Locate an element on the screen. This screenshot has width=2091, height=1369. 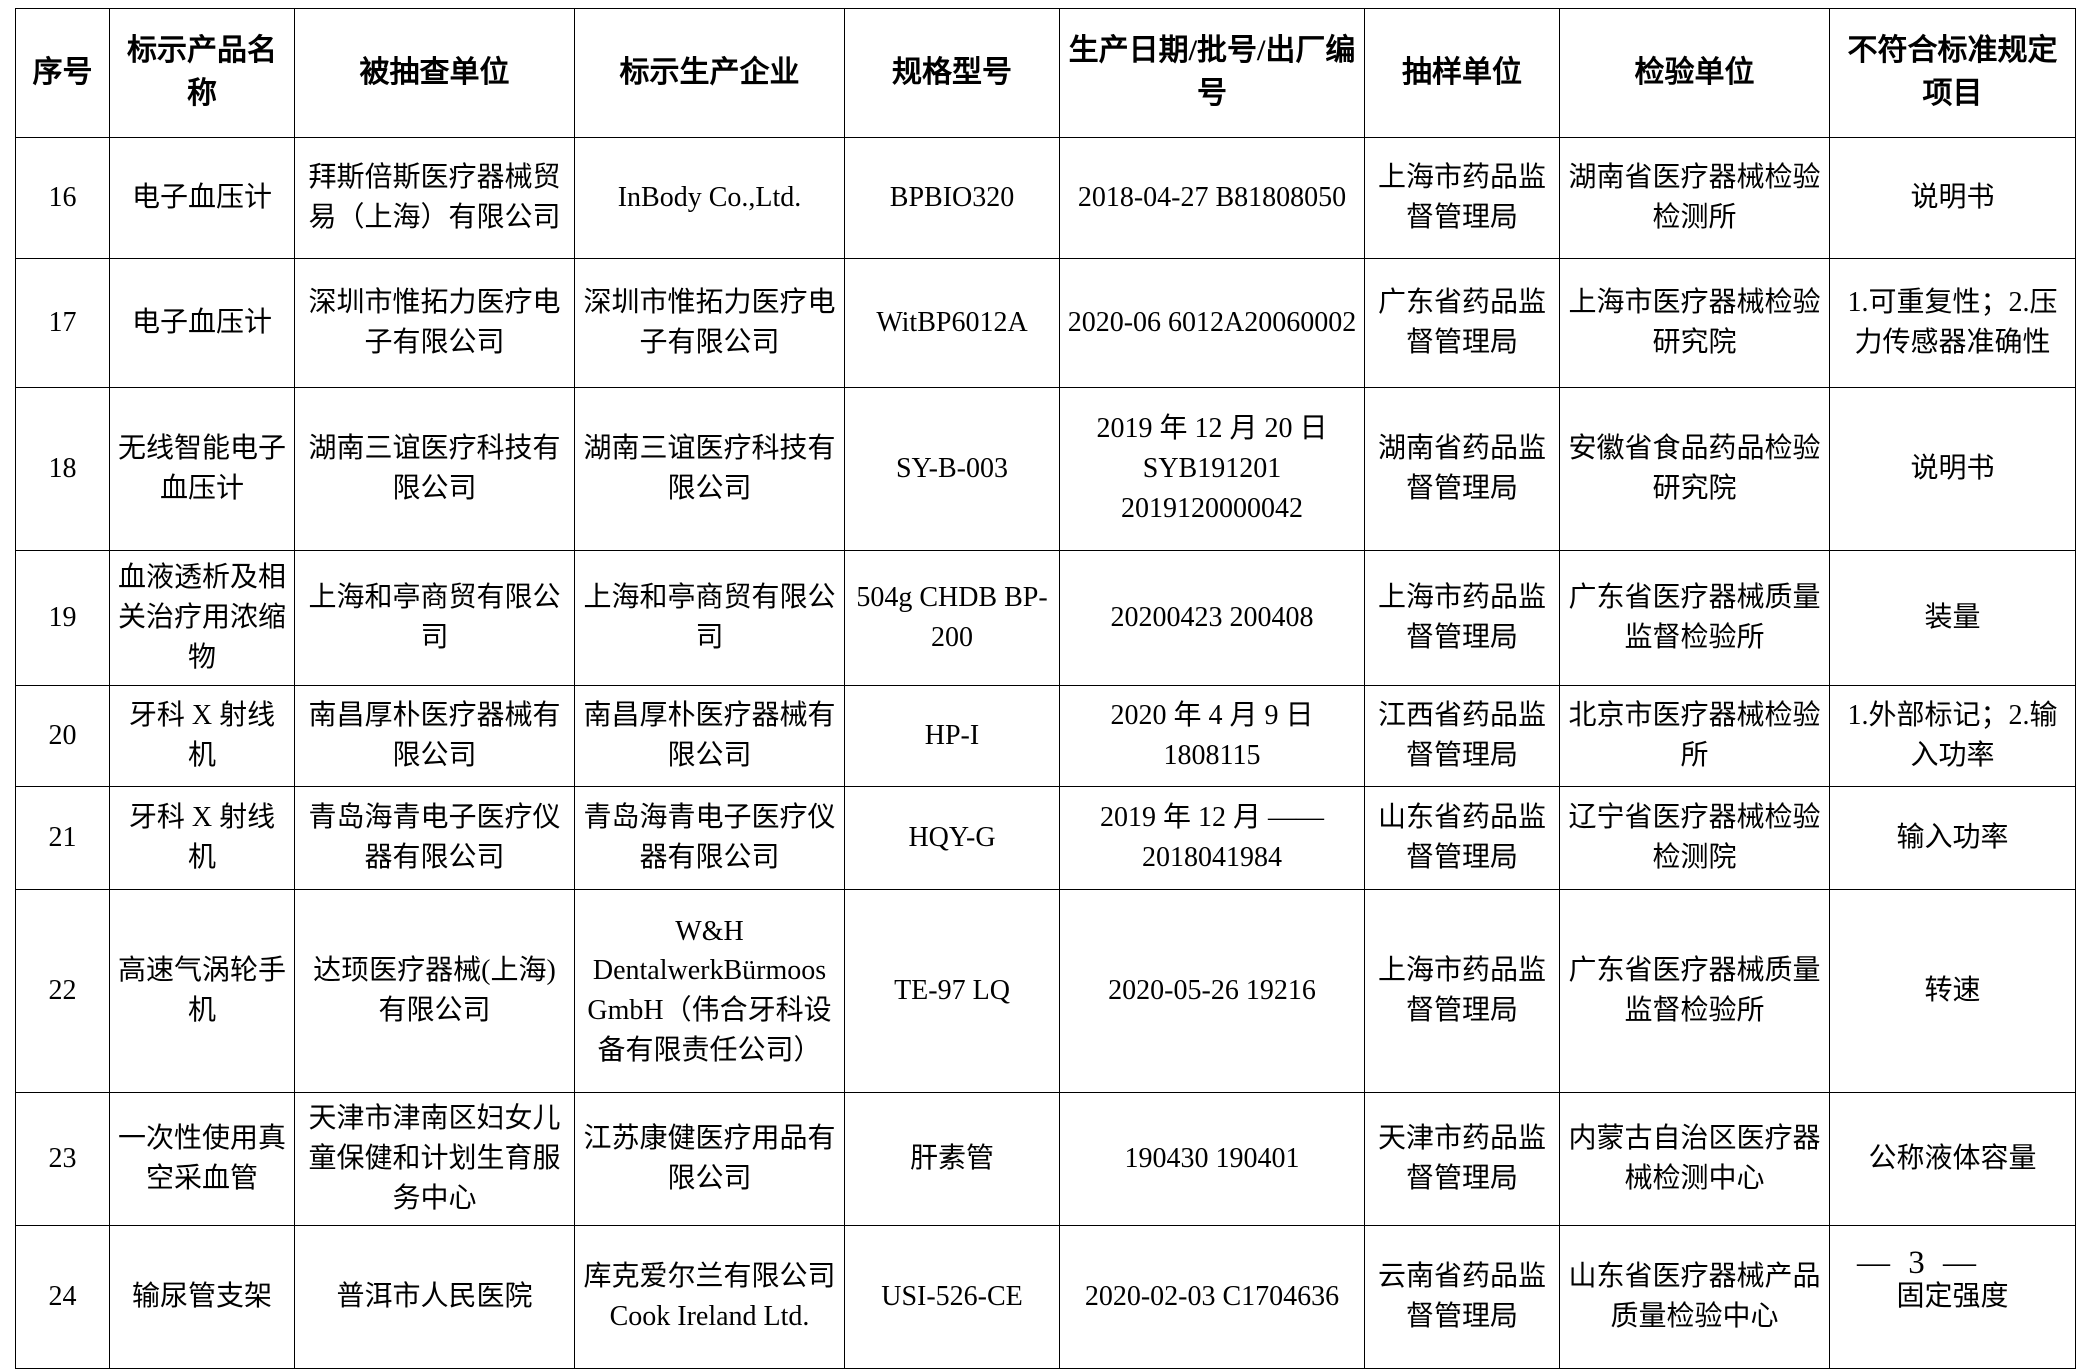
cell-sampler: 广东省药品监督管理局 is located at coordinates (1462, 323).